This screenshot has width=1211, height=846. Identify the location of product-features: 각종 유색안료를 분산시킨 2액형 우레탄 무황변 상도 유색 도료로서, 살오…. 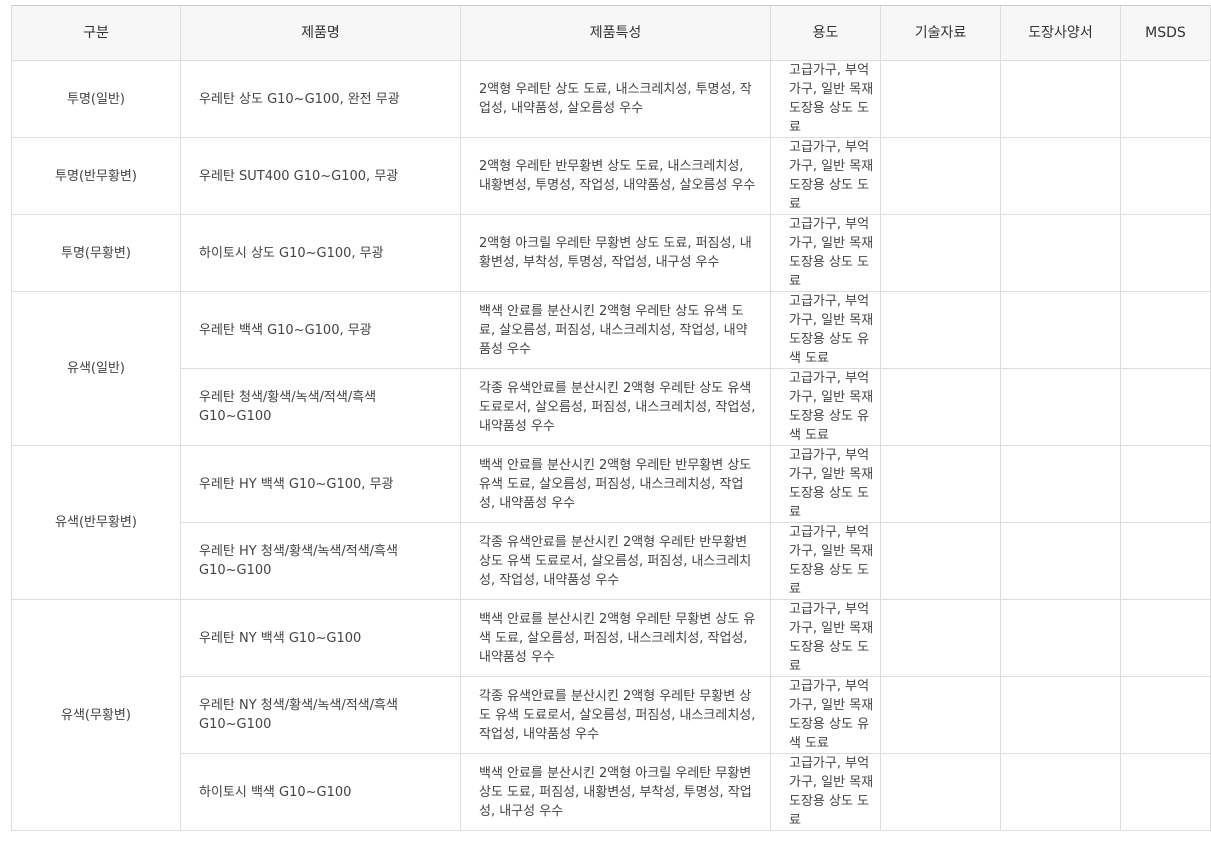
(616, 715).